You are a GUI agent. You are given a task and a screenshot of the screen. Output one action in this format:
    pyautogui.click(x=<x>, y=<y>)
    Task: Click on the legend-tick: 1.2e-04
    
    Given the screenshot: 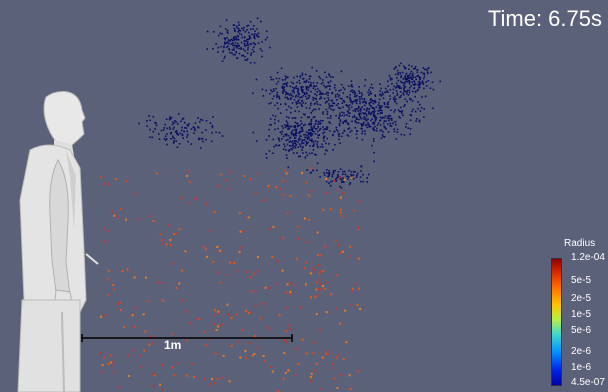 What is the action you would take?
    pyautogui.click(x=588, y=257)
    